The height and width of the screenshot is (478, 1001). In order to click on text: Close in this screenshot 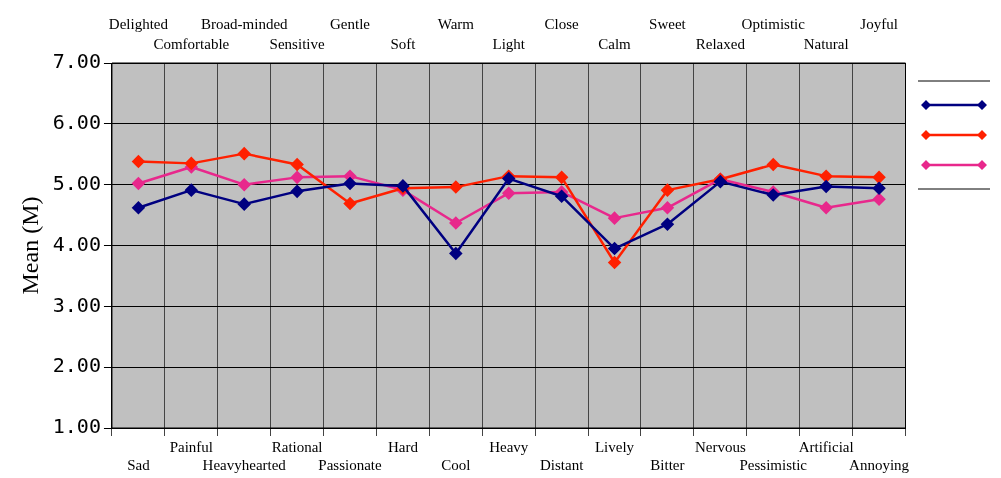, I will do `click(562, 24)`.